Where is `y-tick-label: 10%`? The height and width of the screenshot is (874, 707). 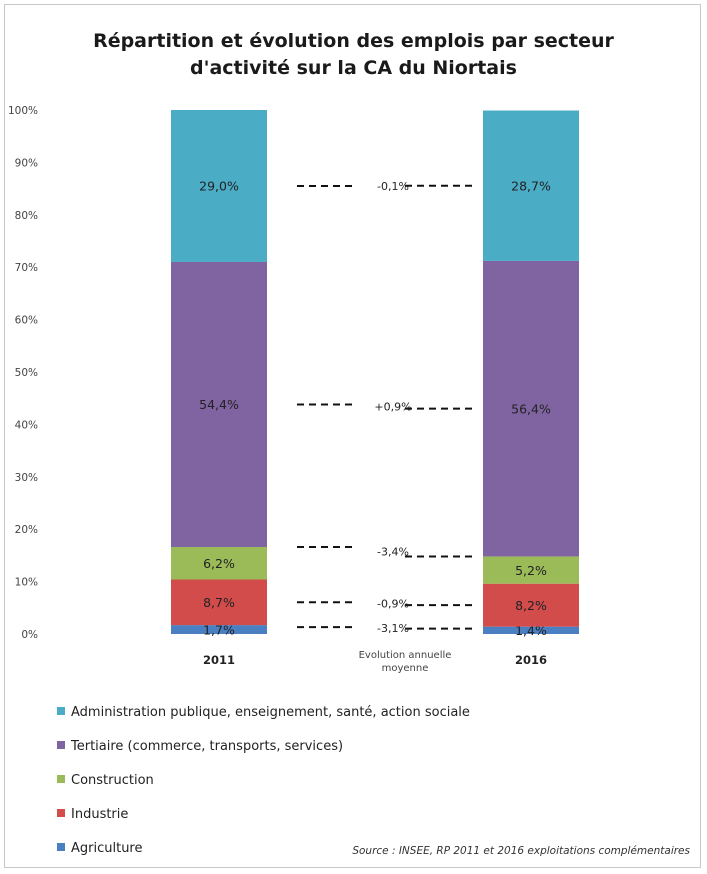 y-tick-label: 10% is located at coordinates (26, 583).